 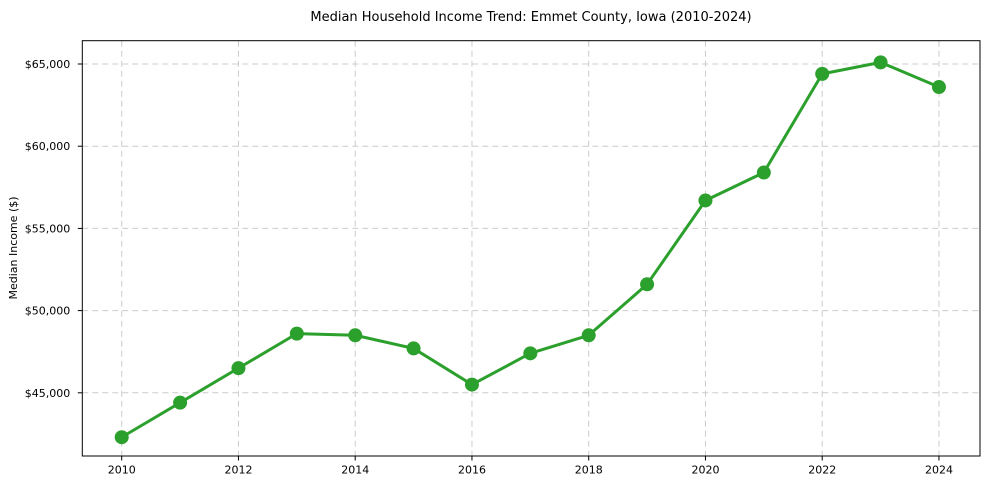 What do you see at coordinates (180, 402) in the screenshot?
I see `data-point-2011` at bounding box center [180, 402].